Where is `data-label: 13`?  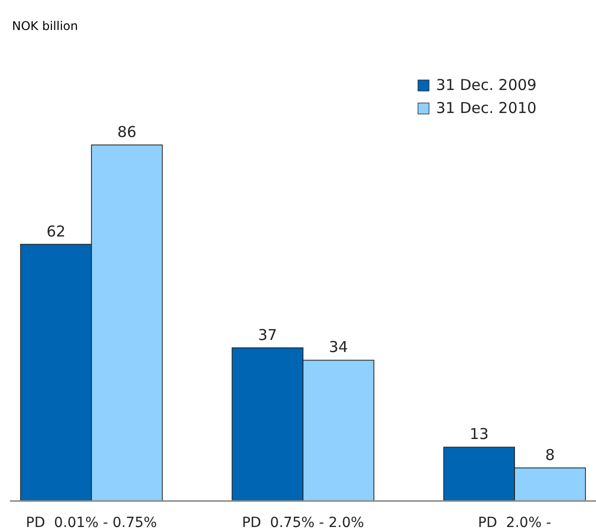
data-label: 13 is located at coordinates (479, 434).